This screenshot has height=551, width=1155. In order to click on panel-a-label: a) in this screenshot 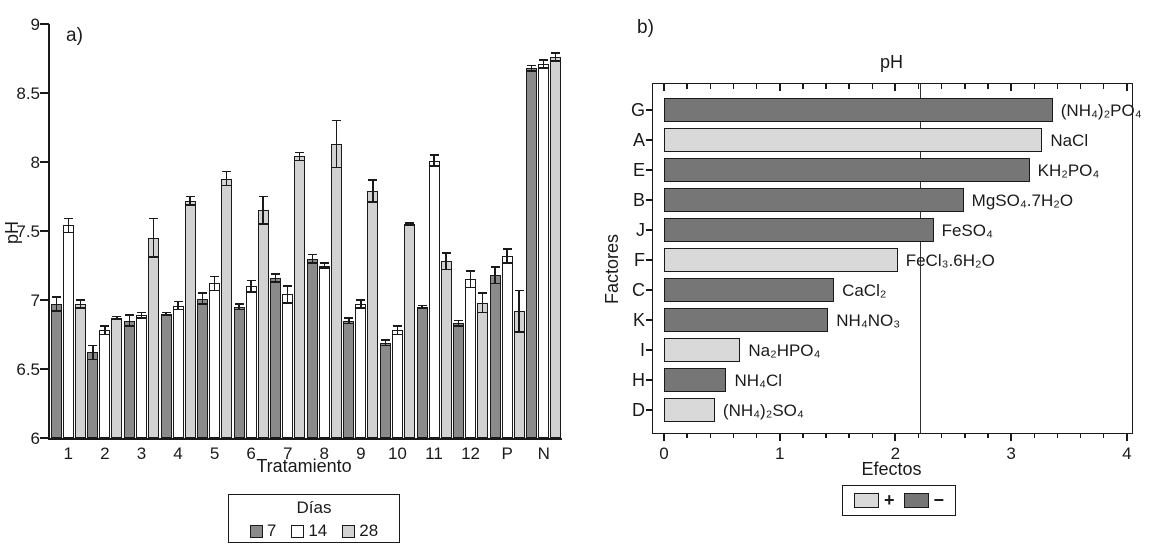, I will do `click(74, 35)`.